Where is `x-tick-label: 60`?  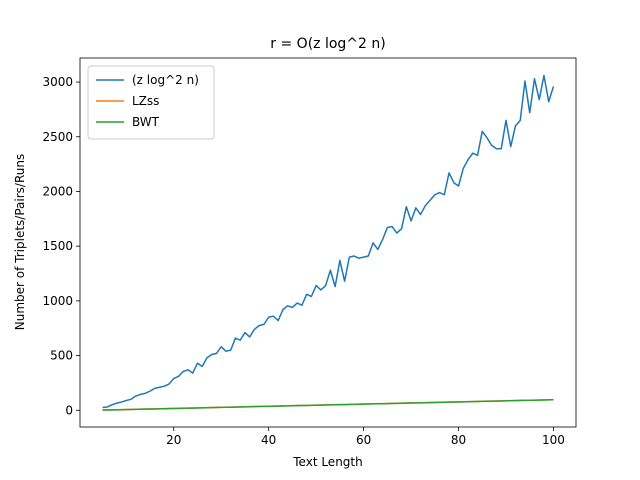 x-tick-label: 60 is located at coordinates (363, 440).